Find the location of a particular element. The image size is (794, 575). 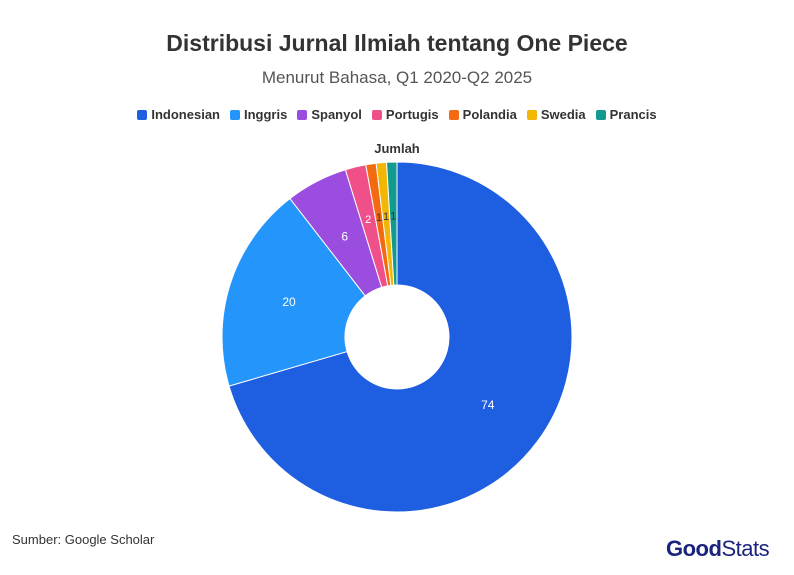

legend-item-spanyol: Spanyol is located at coordinates (329, 114).